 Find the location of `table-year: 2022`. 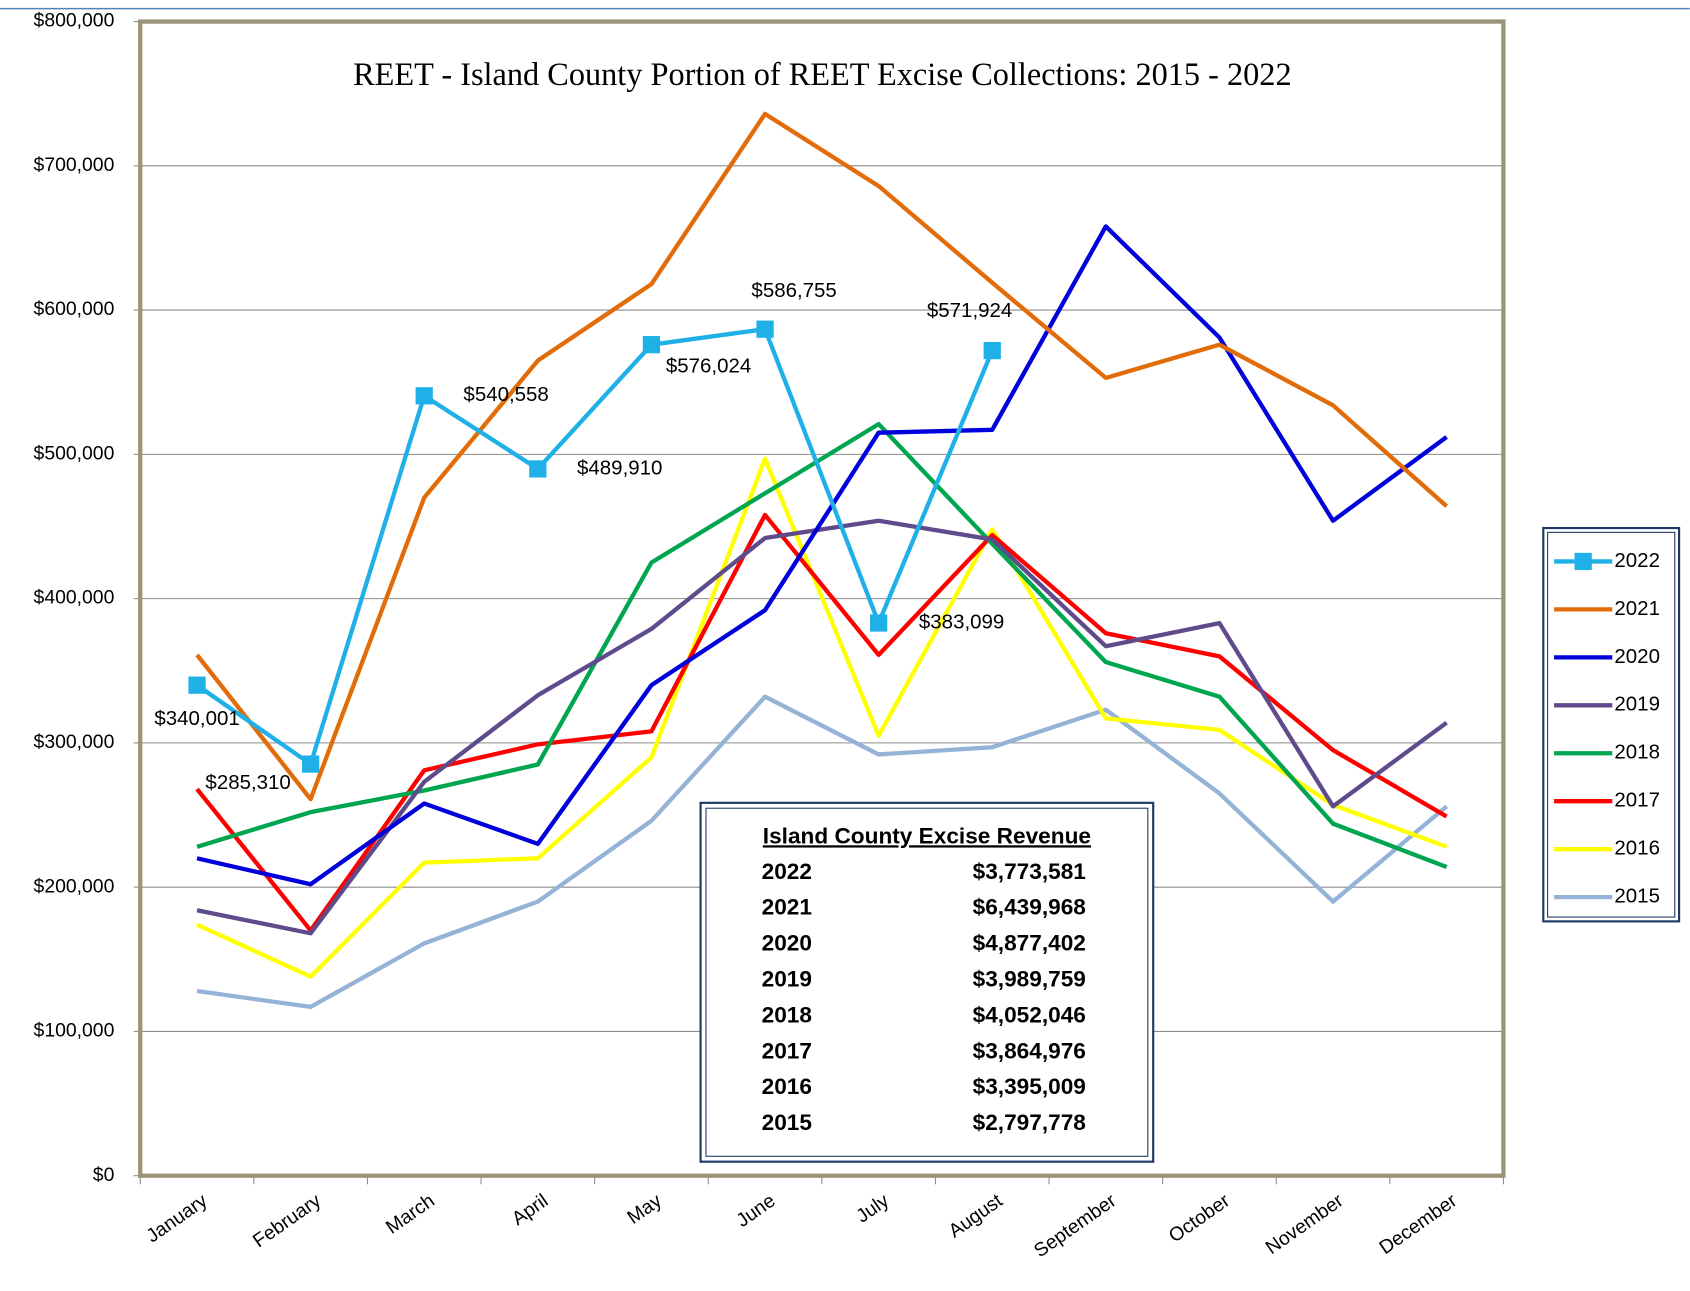

table-year: 2022 is located at coordinates (787, 871).